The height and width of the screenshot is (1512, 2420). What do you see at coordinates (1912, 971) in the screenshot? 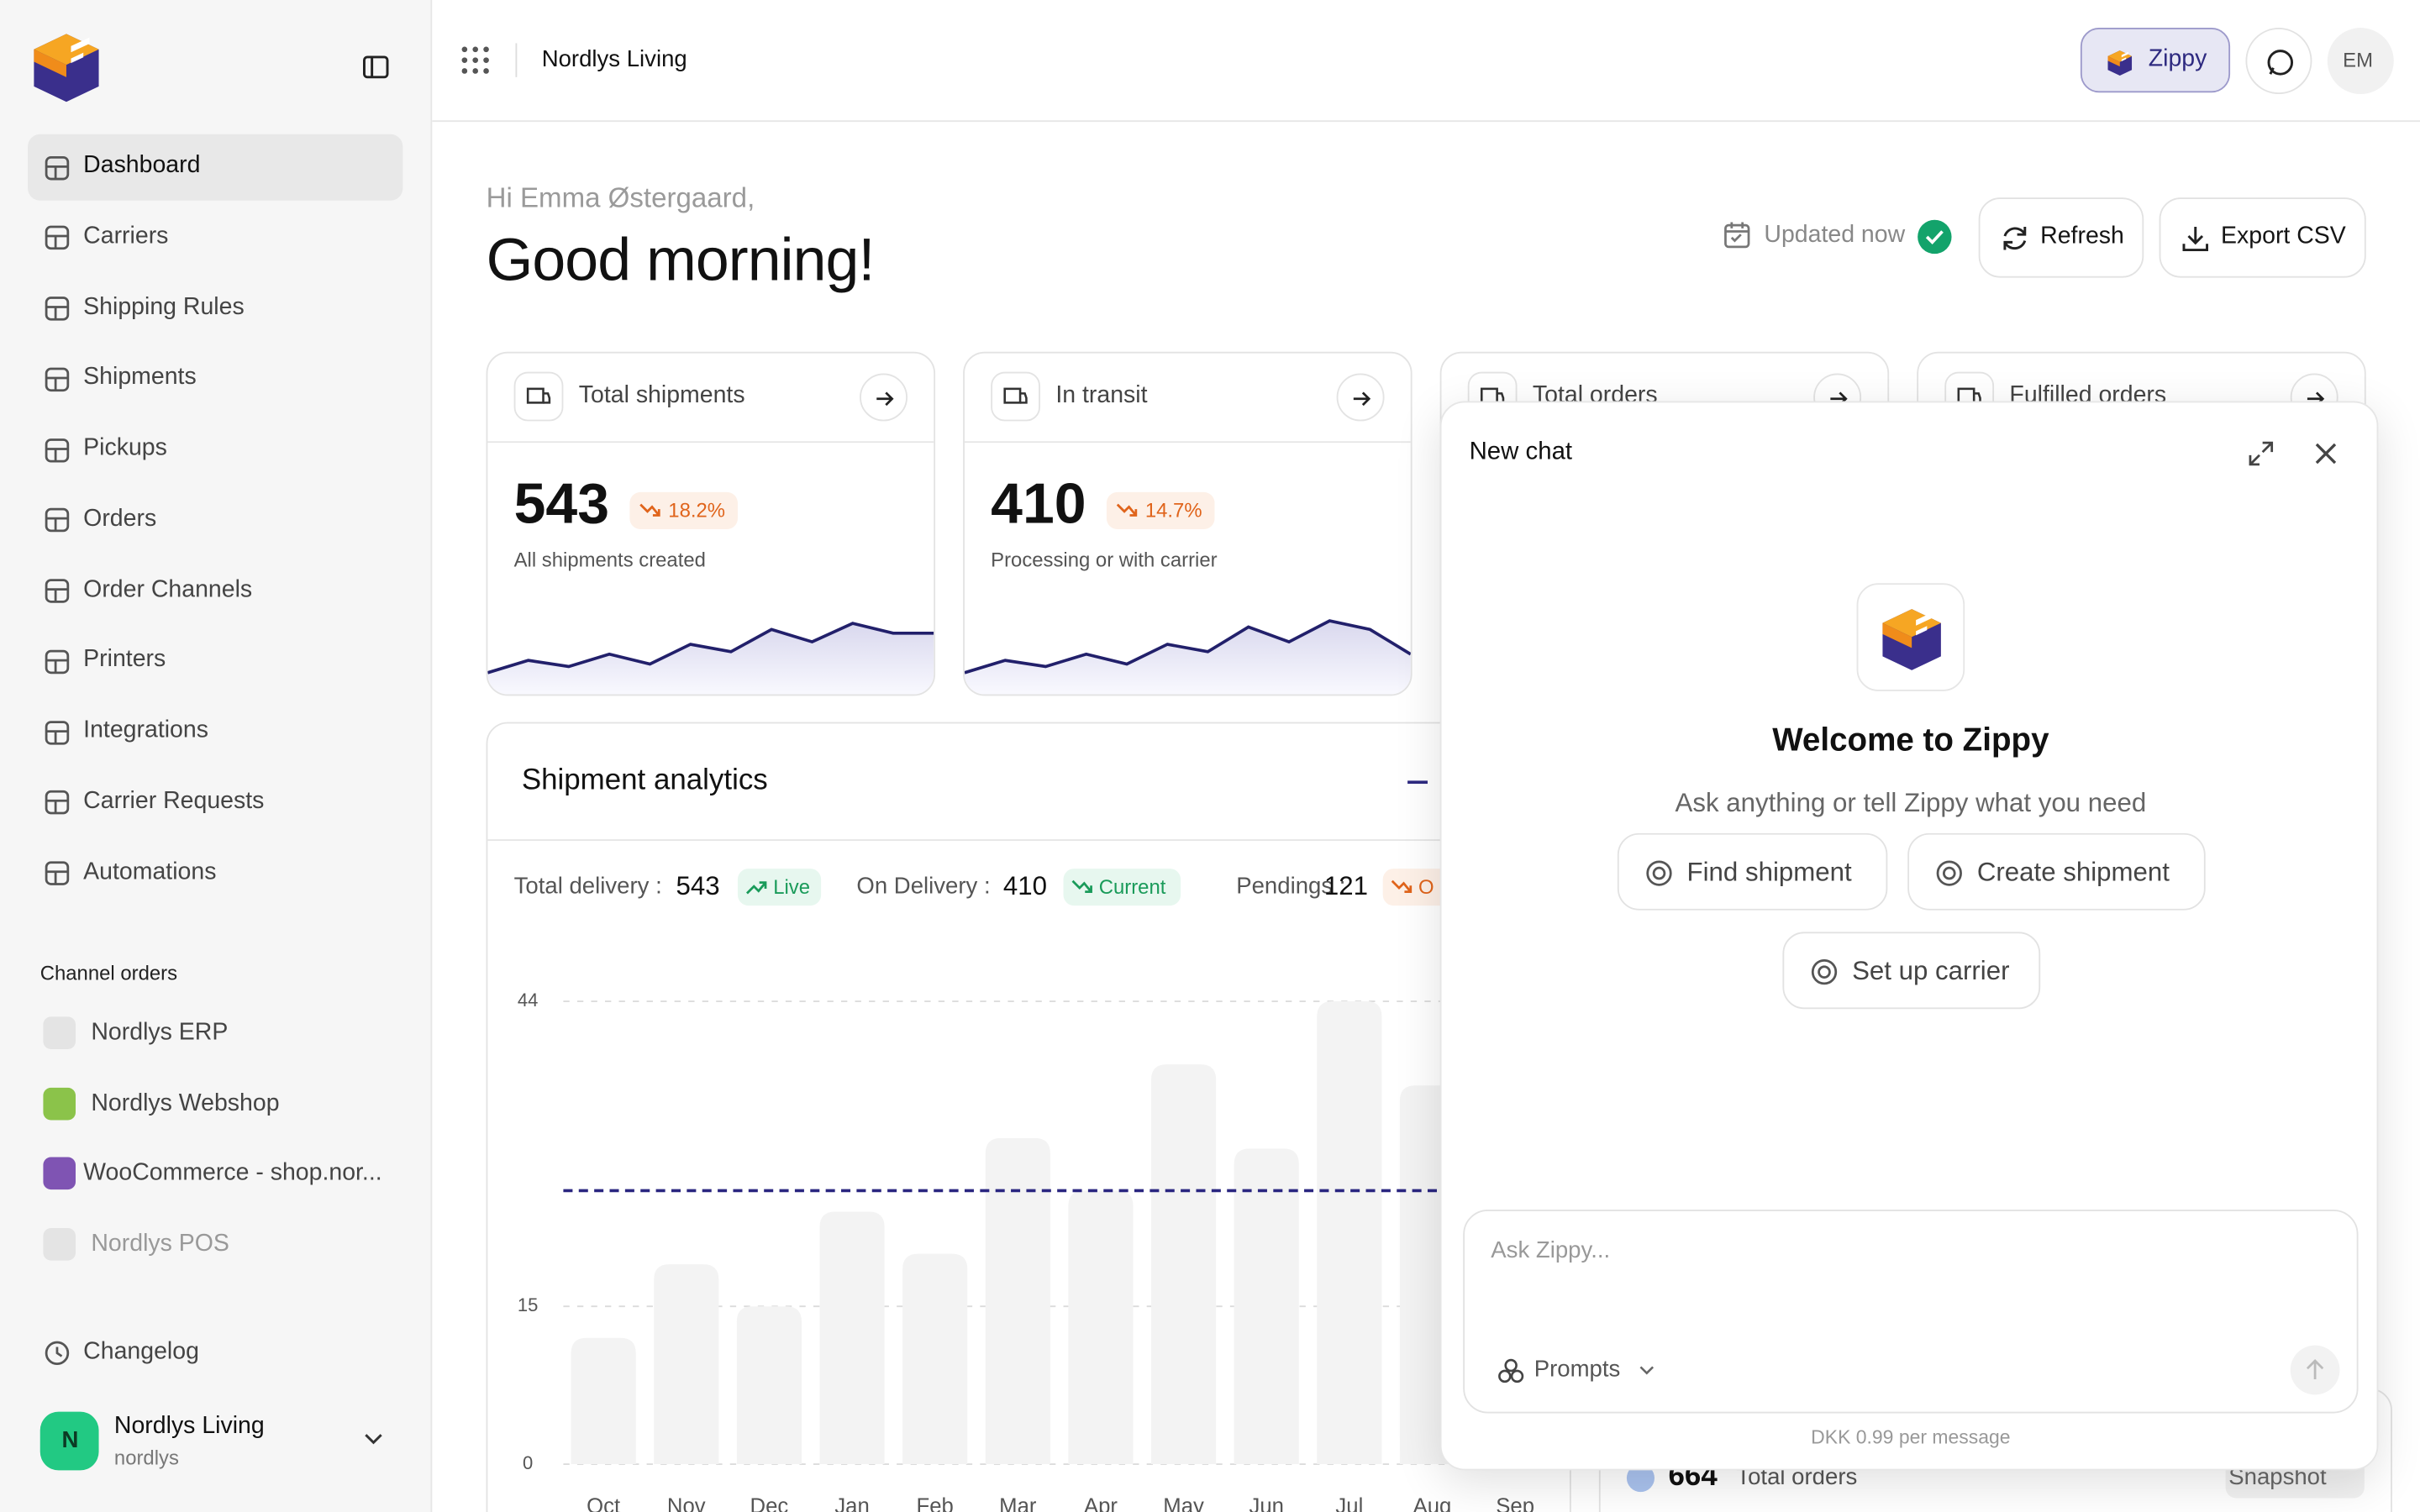
I see `chat-action: Set up carrier` at bounding box center [1912, 971].